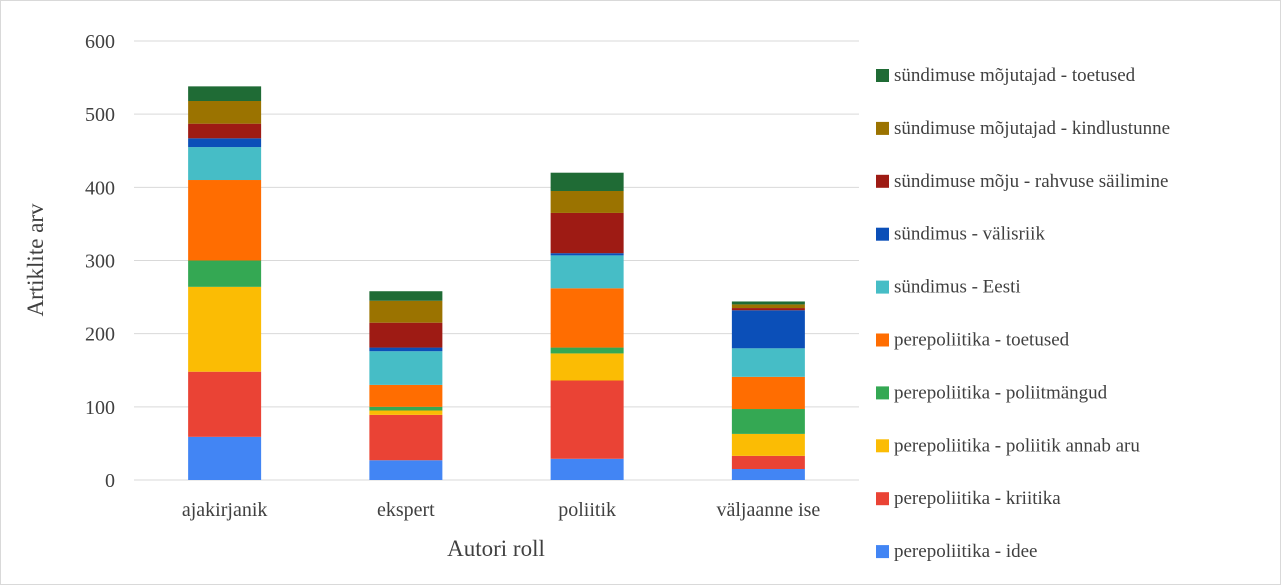 This screenshot has width=1281, height=586. What do you see at coordinates (587, 510) in the screenshot?
I see `x-tick-label: poliitik` at bounding box center [587, 510].